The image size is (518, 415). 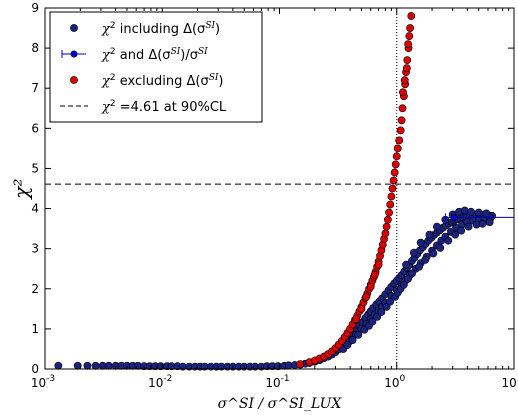 I want to click on y-tick-label: 2, so click(x=35, y=289).